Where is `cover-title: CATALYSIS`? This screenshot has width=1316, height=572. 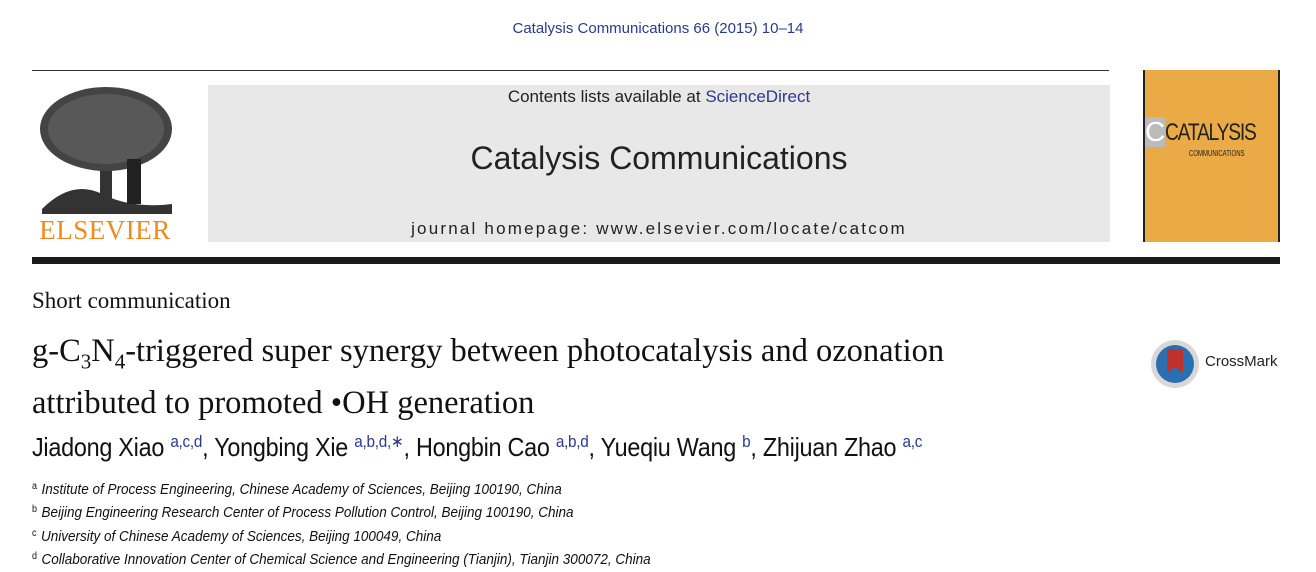 cover-title: CATALYSIS is located at coordinates (1211, 132).